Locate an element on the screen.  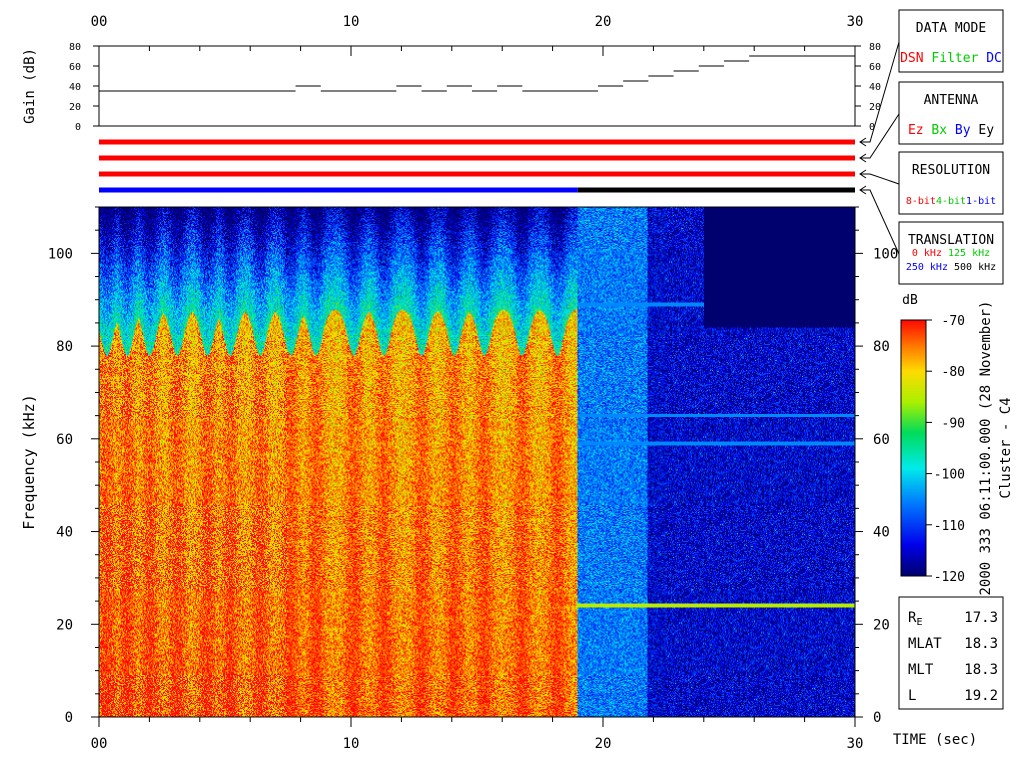
legend-data-mode-box is located at coordinates (951, 41).